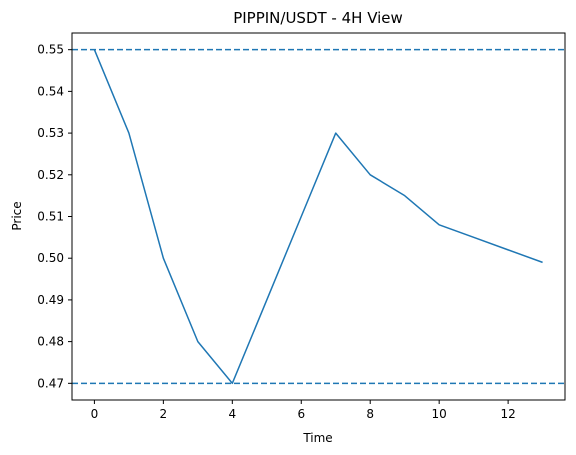 The image size is (576, 455). Describe the element at coordinates (50, 258) in the screenshot. I see `y-tick-label: 0.50` at that location.